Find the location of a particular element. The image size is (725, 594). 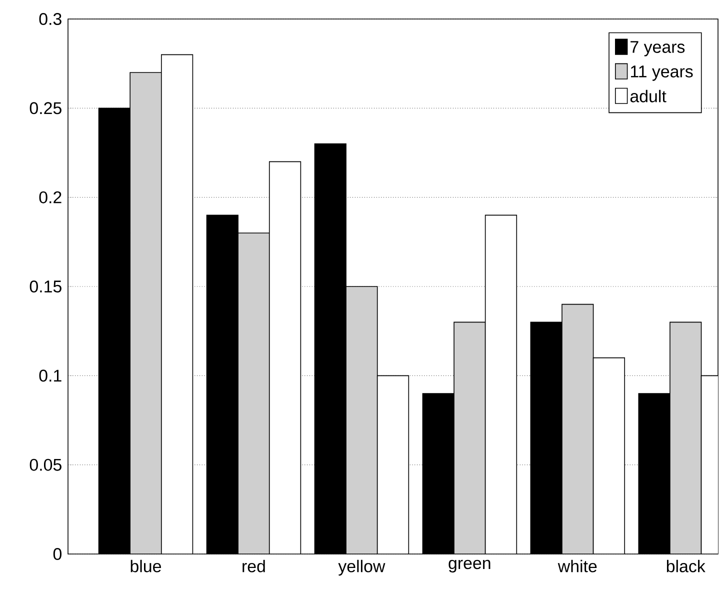

x-tick-label: black is located at coordinates (686, 566).